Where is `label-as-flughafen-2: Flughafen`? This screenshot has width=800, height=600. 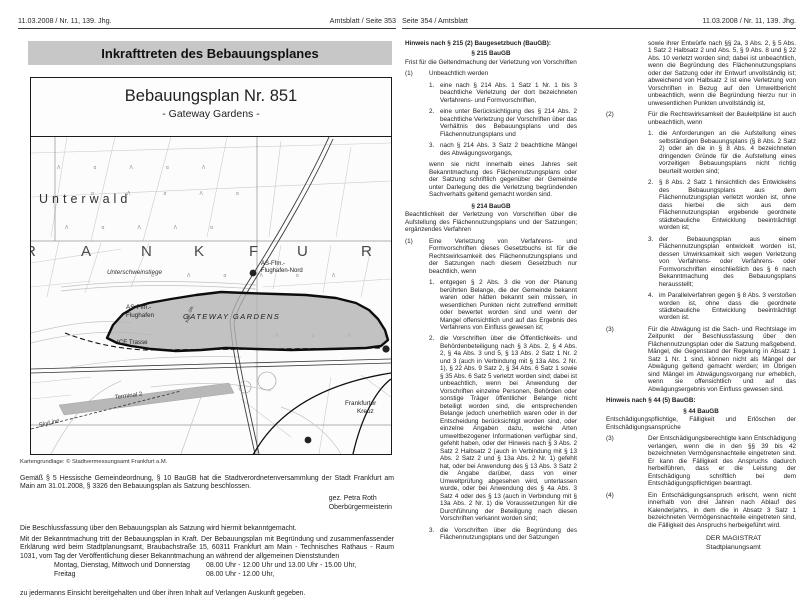
label-as-flughafen-2: Flughafen is located at coordinates (140, 315).